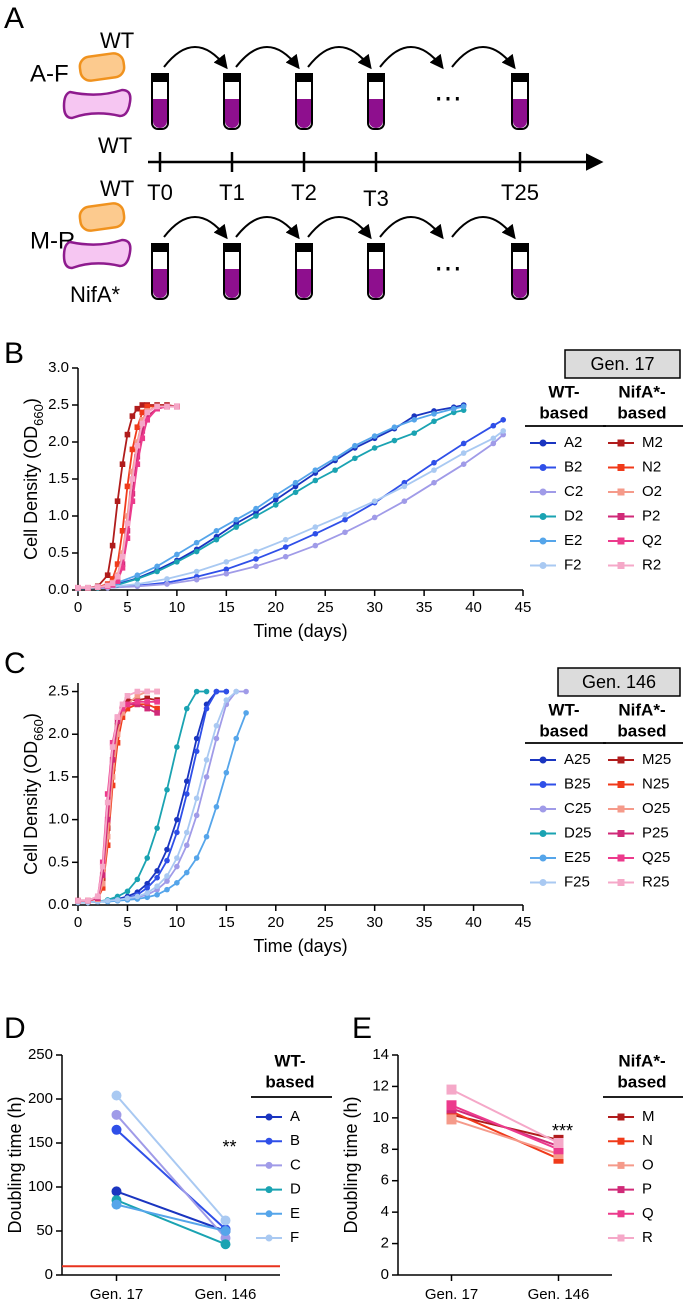 The width and height of the screenshot is (685, 1309). I want to click on x-tick-label: 15, so click(226, 607).